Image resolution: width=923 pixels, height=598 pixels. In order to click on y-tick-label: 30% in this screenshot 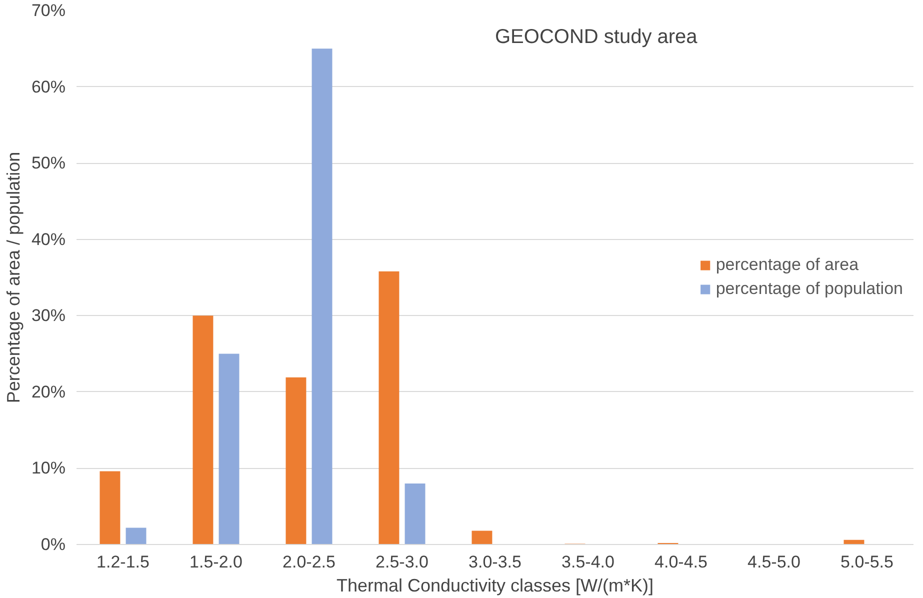, I will do `click(48, 316)`.